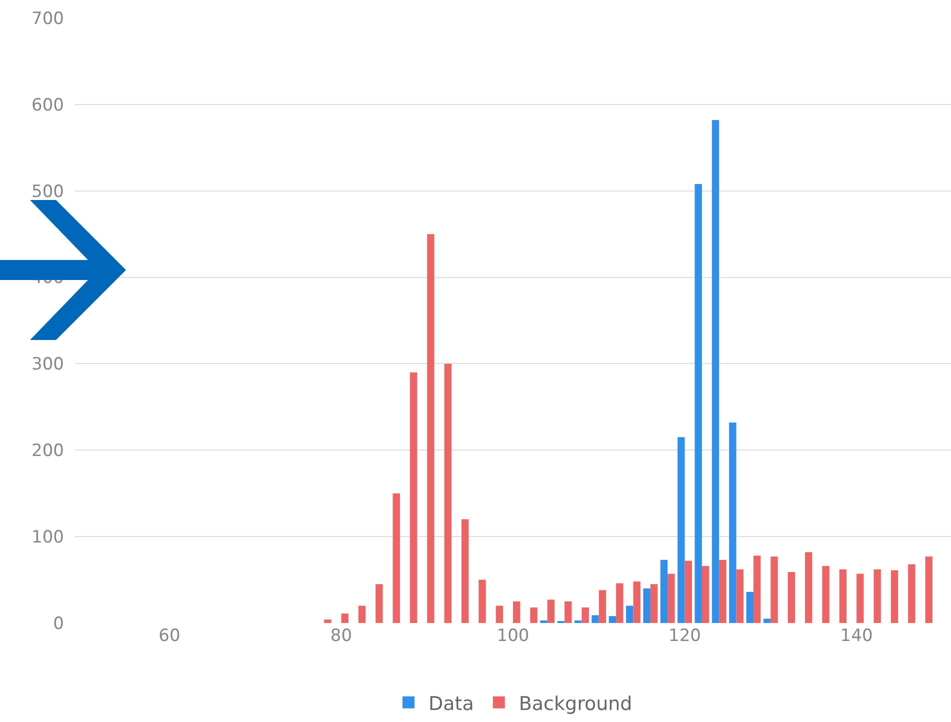 The width and height of the screenshot is (951, 722). Describe the element at coordinates (451, 703) in the screenshot. I see `legend-label: Data` at that location.